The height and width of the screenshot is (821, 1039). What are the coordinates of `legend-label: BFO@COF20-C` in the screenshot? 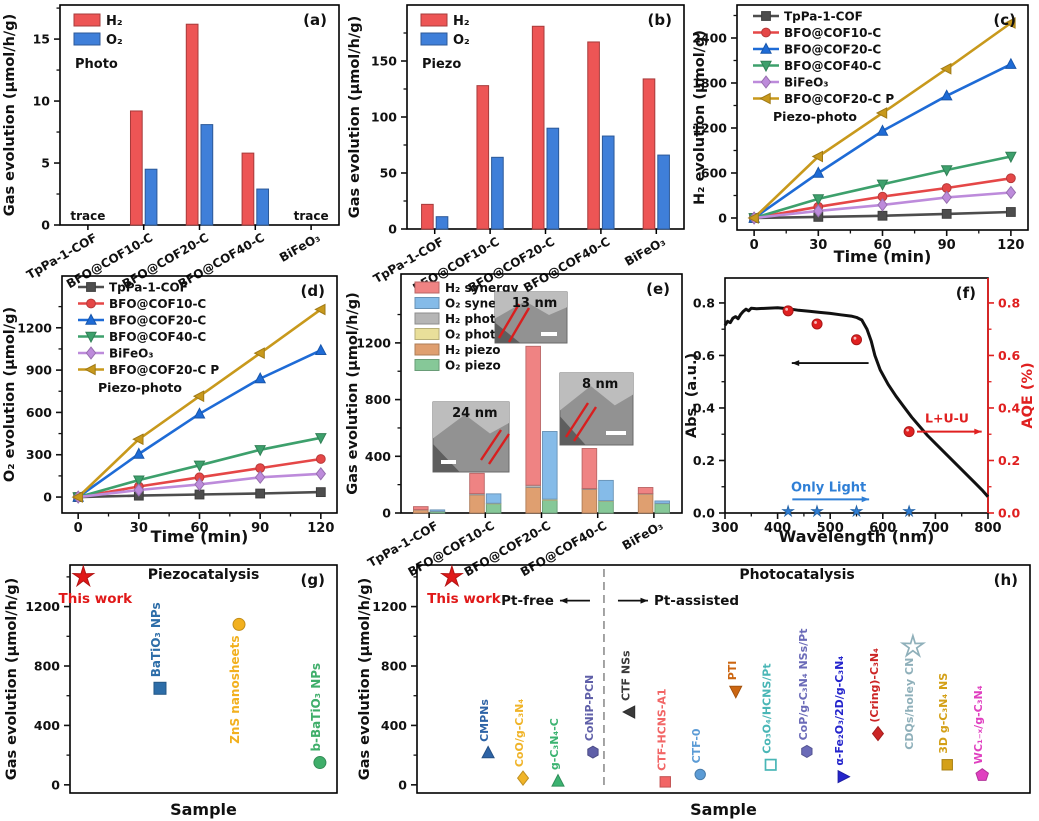 It's located at (157, 321).